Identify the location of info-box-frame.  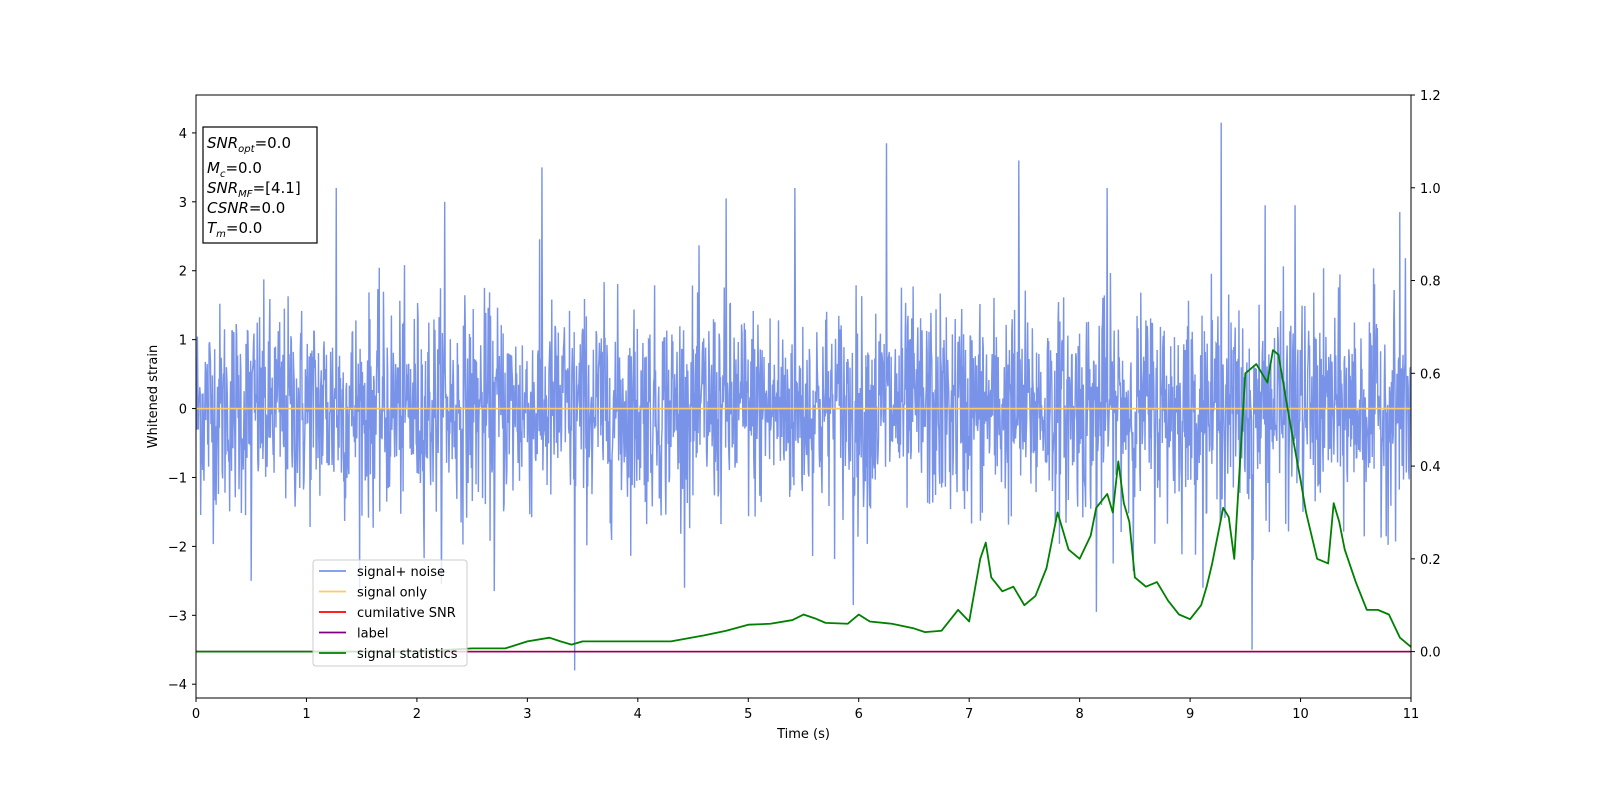
(260, 185).